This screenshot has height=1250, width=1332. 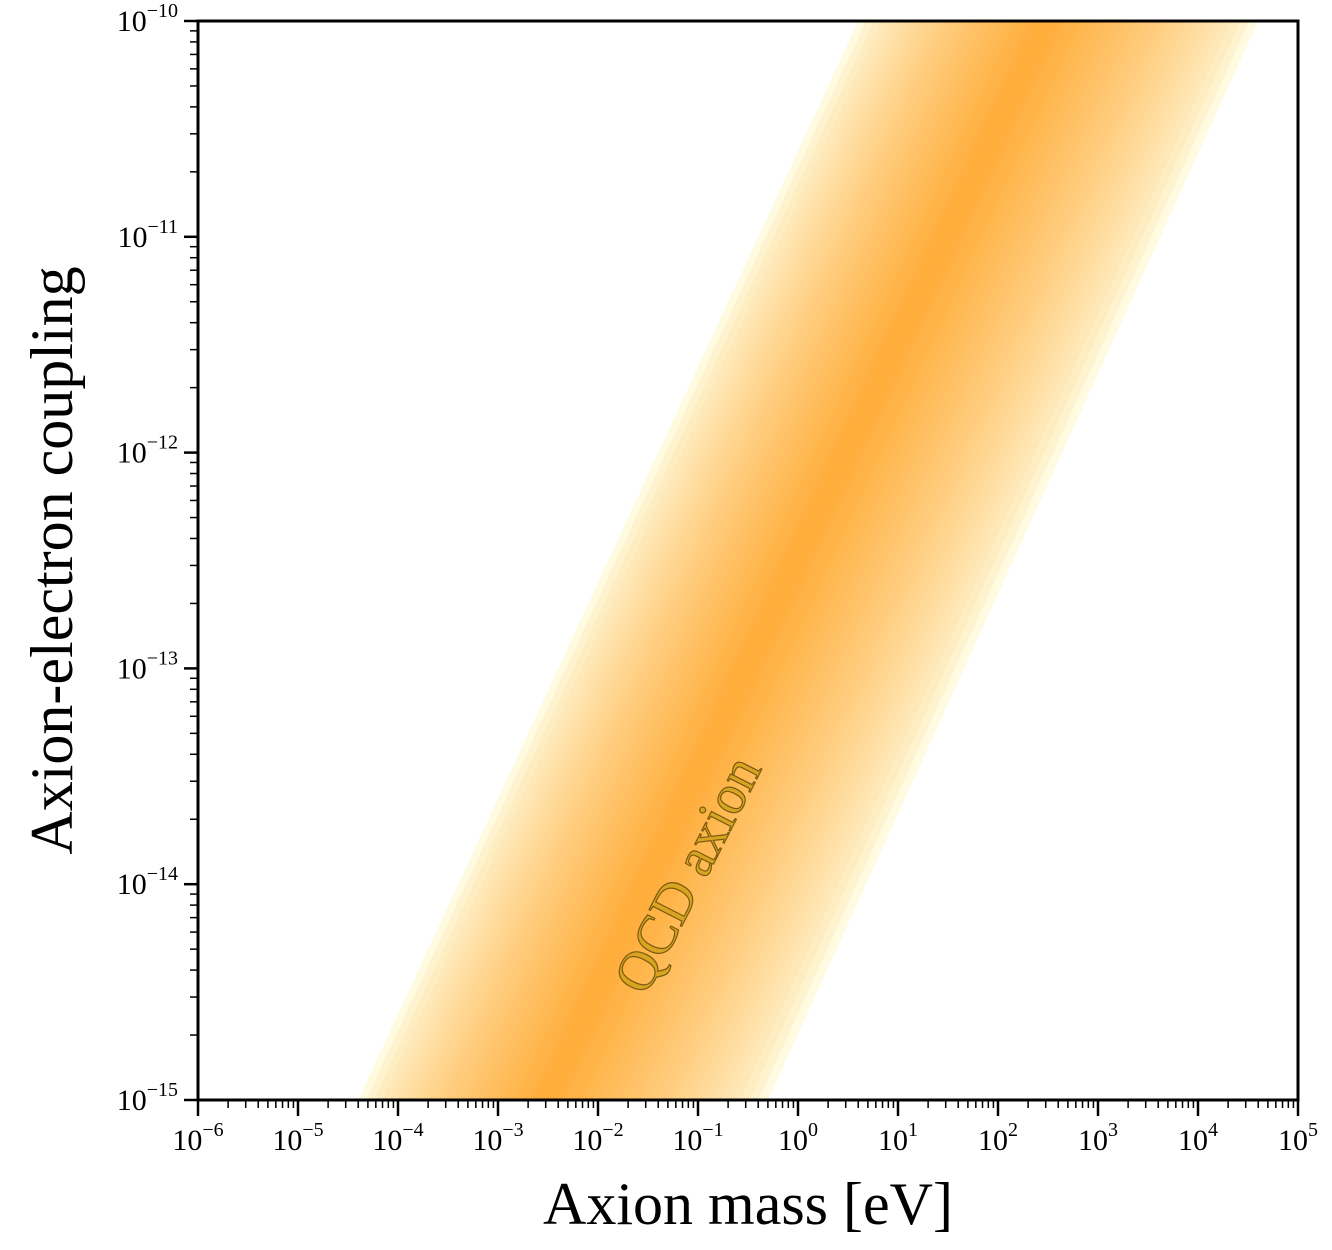 I want to click on x-tick-label: 10¹, so click(x=898, y=1138).